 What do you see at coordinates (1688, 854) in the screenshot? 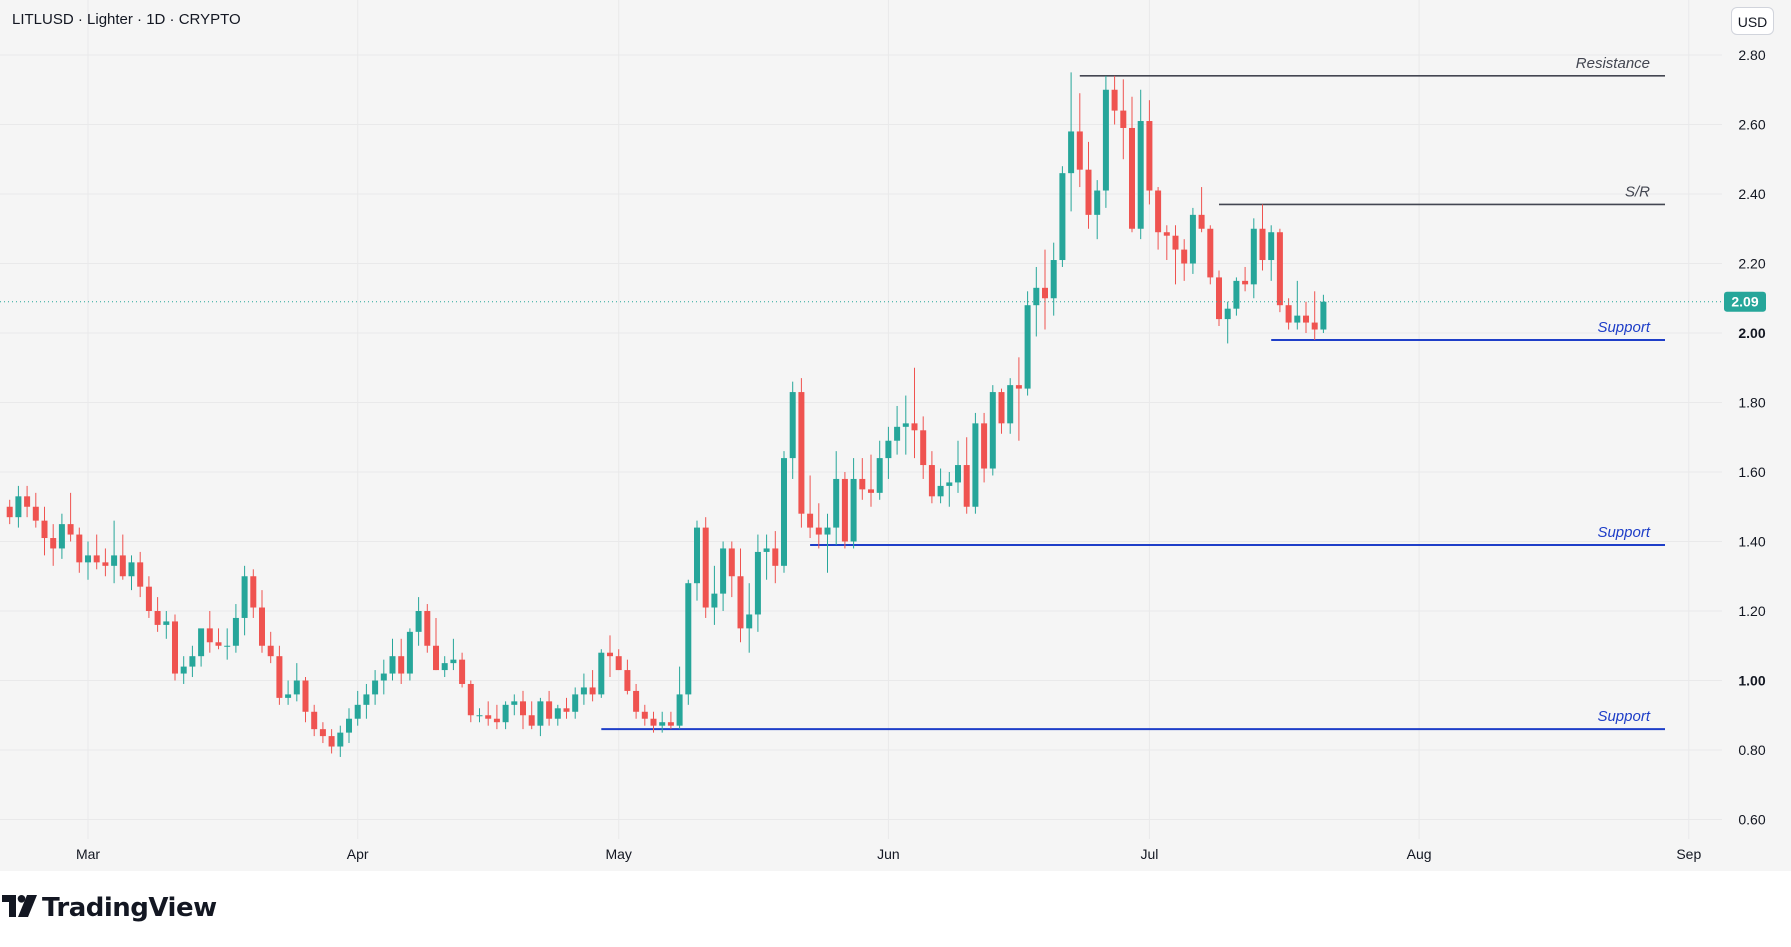
I see `x-tick-label: Sep` at bounding box center [1688, 854].